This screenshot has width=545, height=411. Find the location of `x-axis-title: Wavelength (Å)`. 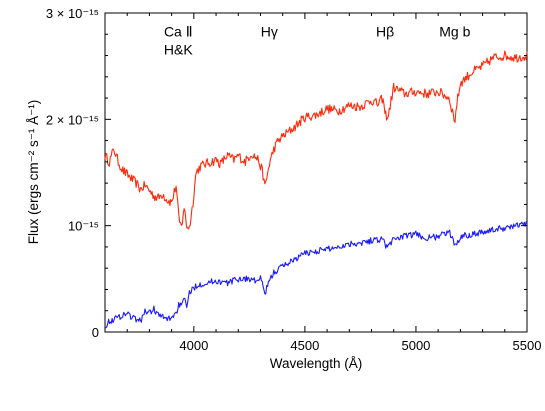

x-axis-title: Wavelength (Å) is located at coordinates (316, 363).